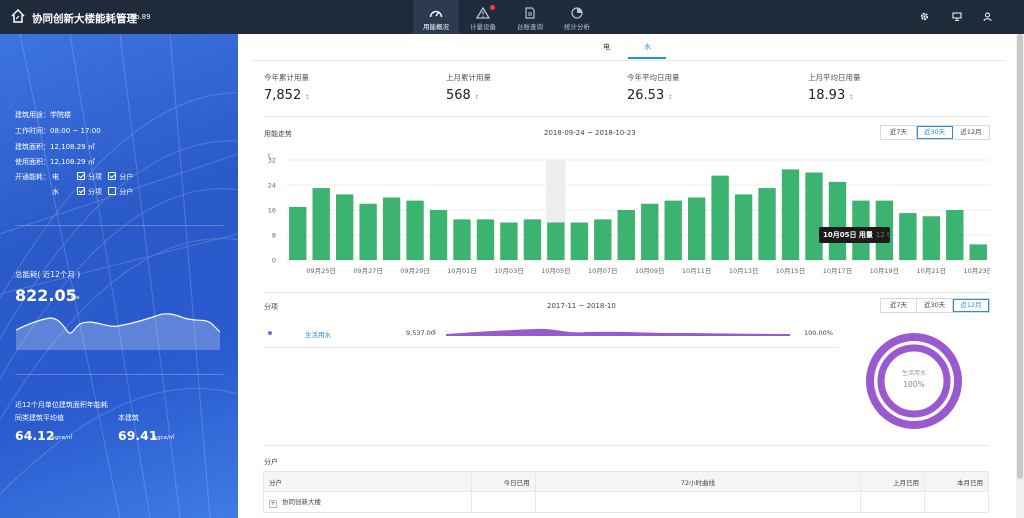 This screenshot has height=518, width=1024. Describe the element at coordinates (957, 16) in the screenshot. I see `monitor-icon` at that location.